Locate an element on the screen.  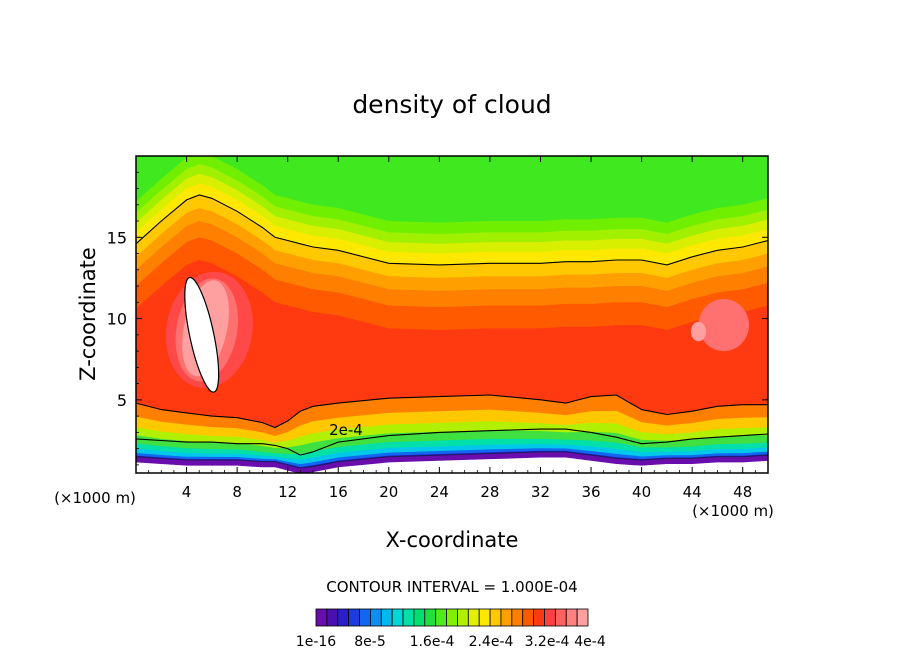
y-tick-label: 15 is located at coordinates (117, 237).